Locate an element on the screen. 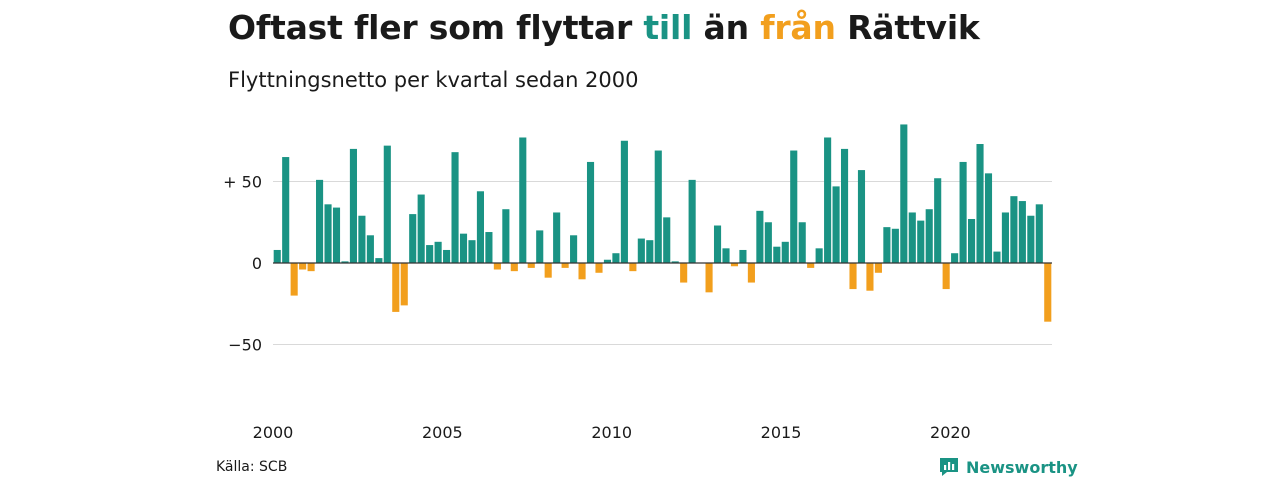 The width and height of the screenshot is (1280, 480). title-till: till is located at coordinates (668, 27).